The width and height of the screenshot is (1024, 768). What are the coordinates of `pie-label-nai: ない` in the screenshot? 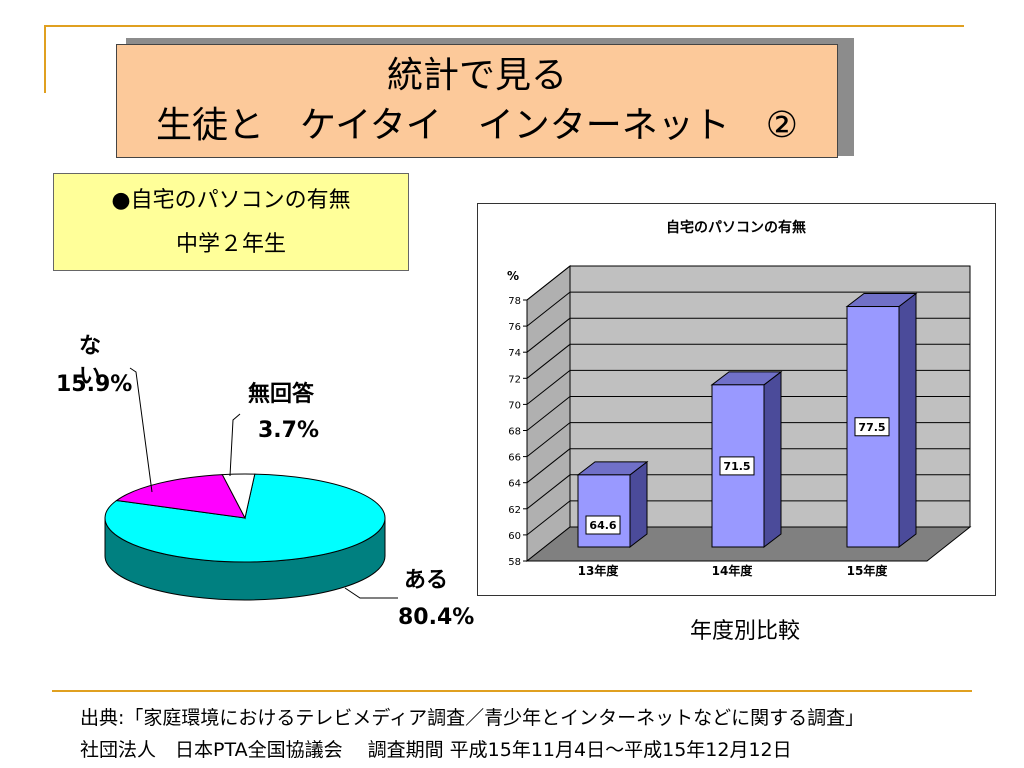 It's located at (90, 362).